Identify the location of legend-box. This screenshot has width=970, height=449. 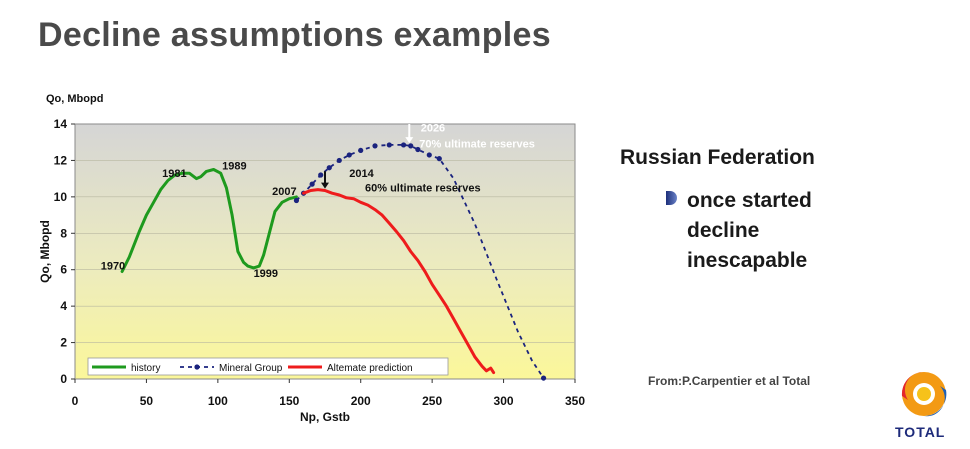
(268, 366).